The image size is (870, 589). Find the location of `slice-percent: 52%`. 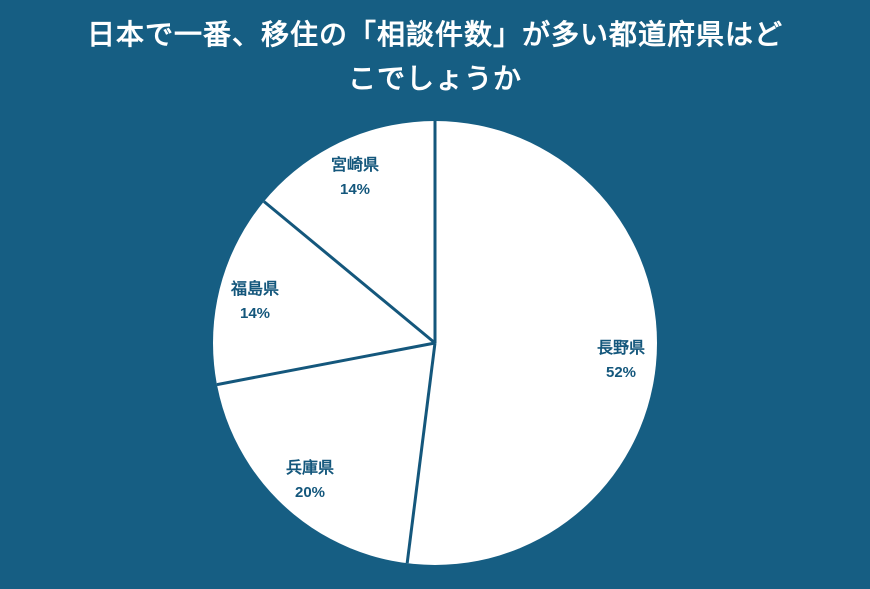

slice-percent: 52% is located at coordinates (621, 372).